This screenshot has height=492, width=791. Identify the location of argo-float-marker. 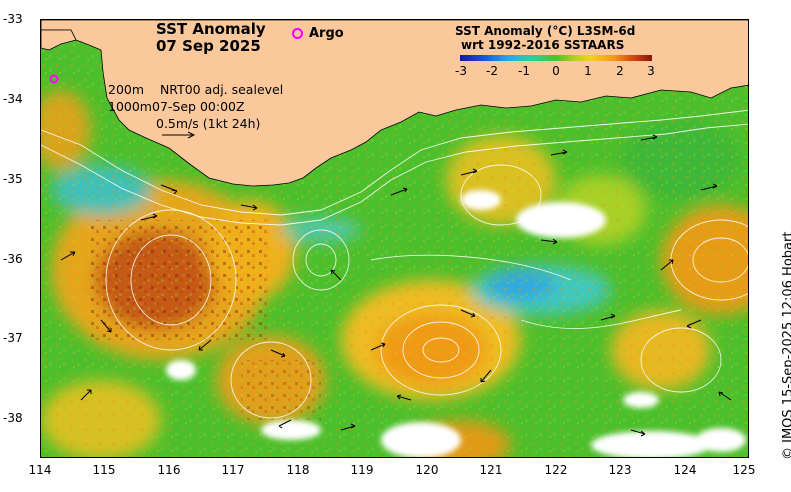
(54, 79).